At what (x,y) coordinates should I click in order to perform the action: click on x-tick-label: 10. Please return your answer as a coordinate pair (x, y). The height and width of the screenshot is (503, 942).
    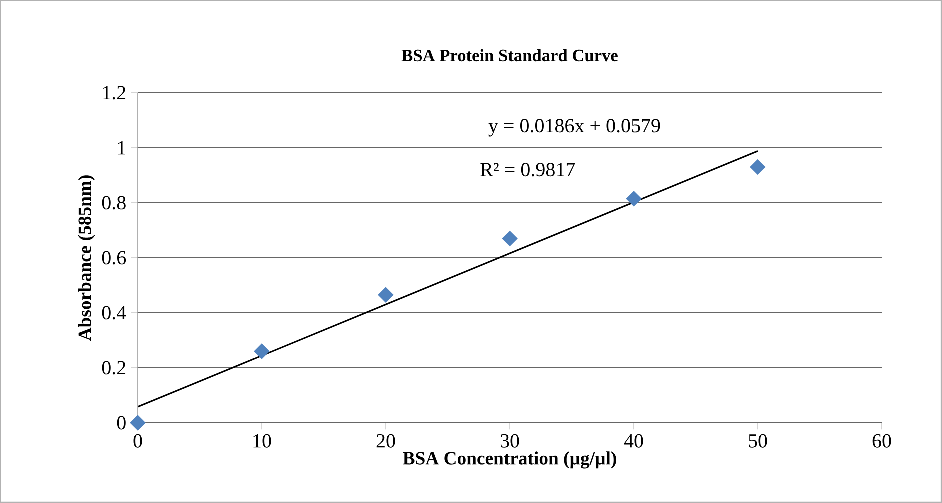
    Looking at the image, I should click on (263, 441).